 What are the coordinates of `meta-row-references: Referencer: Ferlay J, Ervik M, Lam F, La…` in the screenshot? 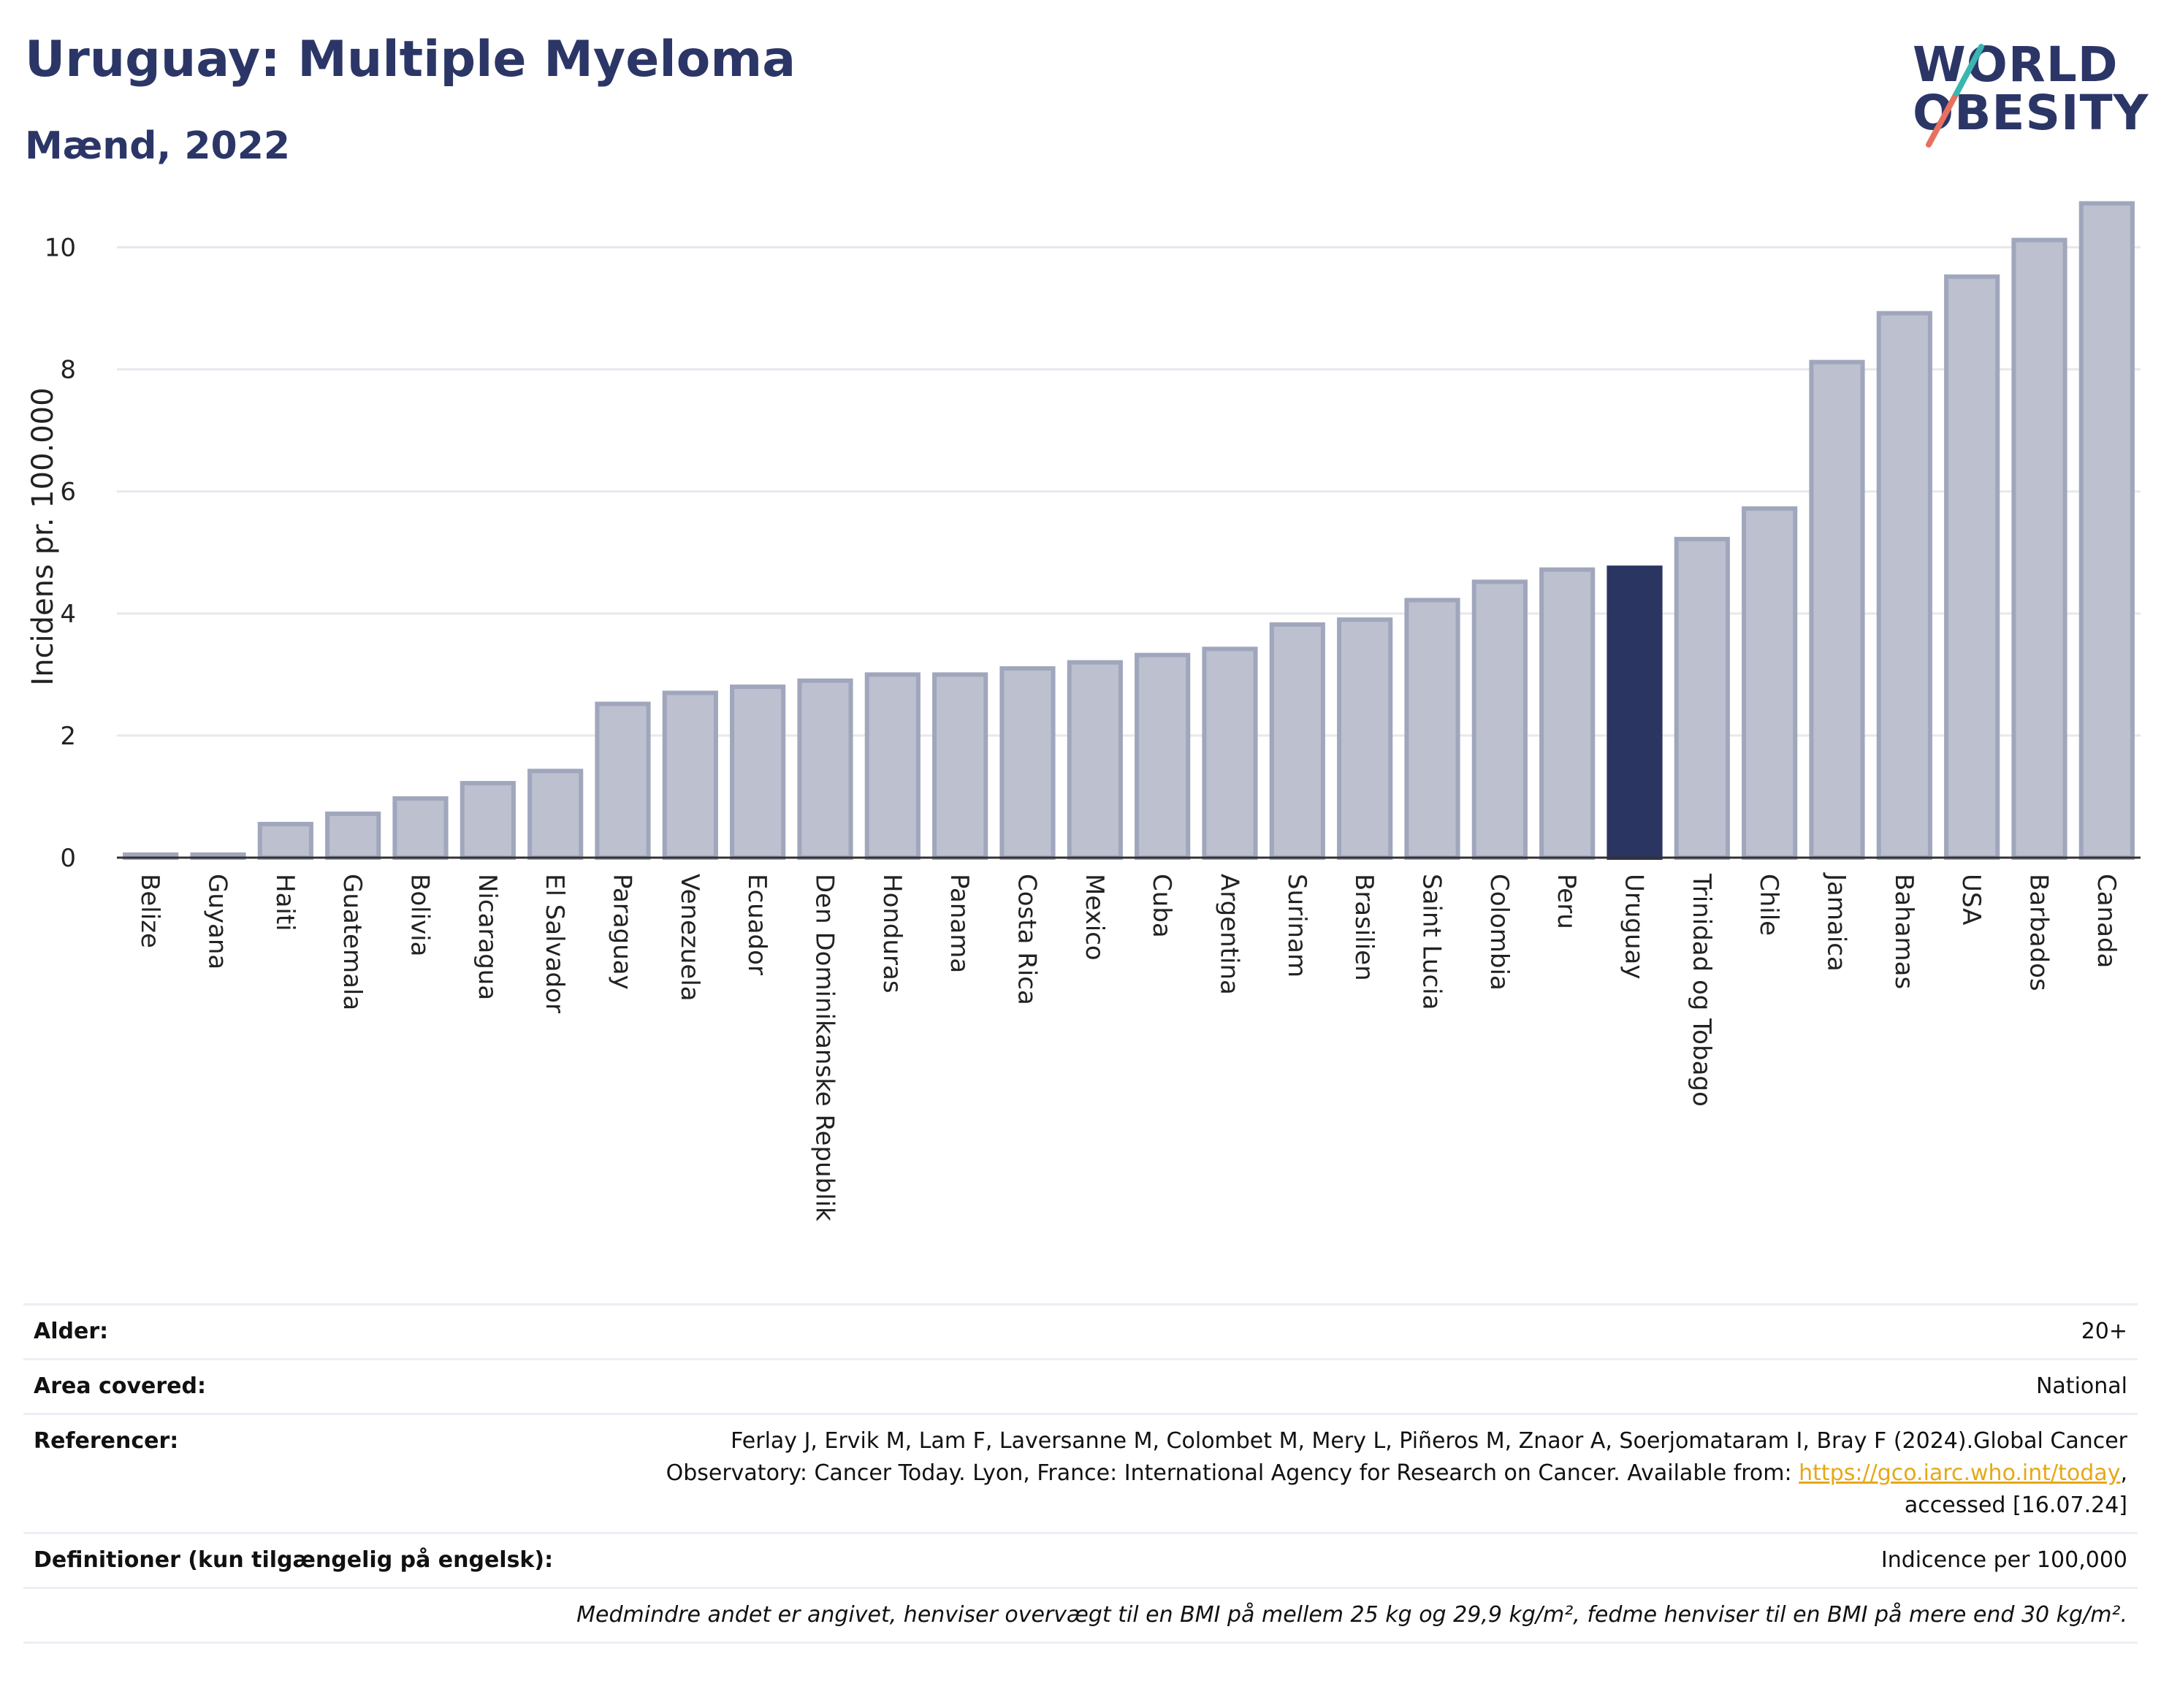 It's located at (1080, 1473).